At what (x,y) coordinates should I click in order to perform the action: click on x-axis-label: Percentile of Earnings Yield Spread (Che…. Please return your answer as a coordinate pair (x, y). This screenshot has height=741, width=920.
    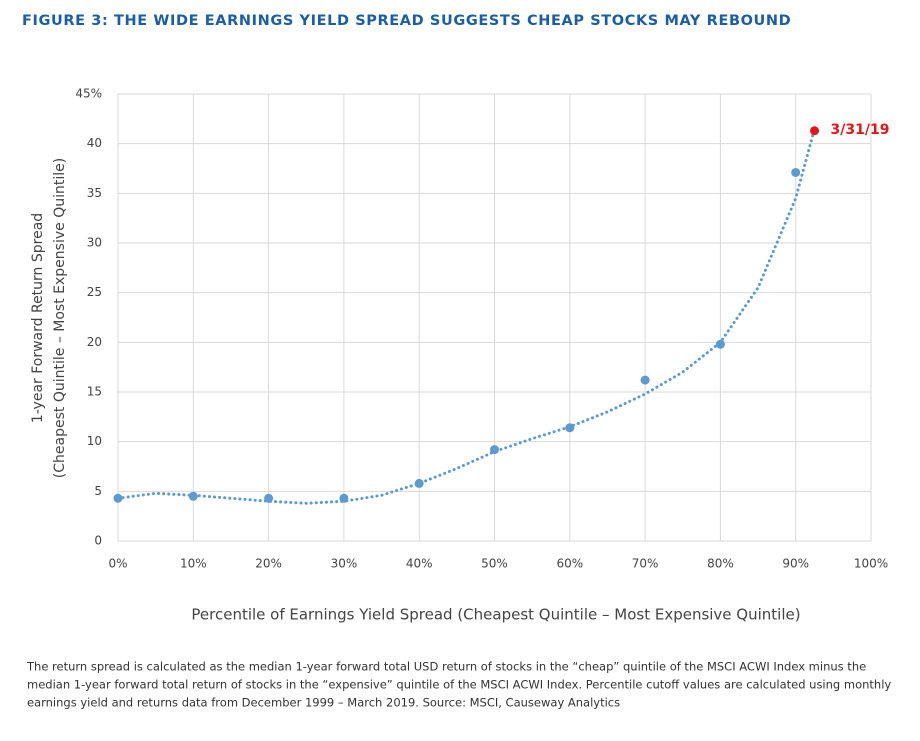
    Looking at the image, I should click on (495, 615).